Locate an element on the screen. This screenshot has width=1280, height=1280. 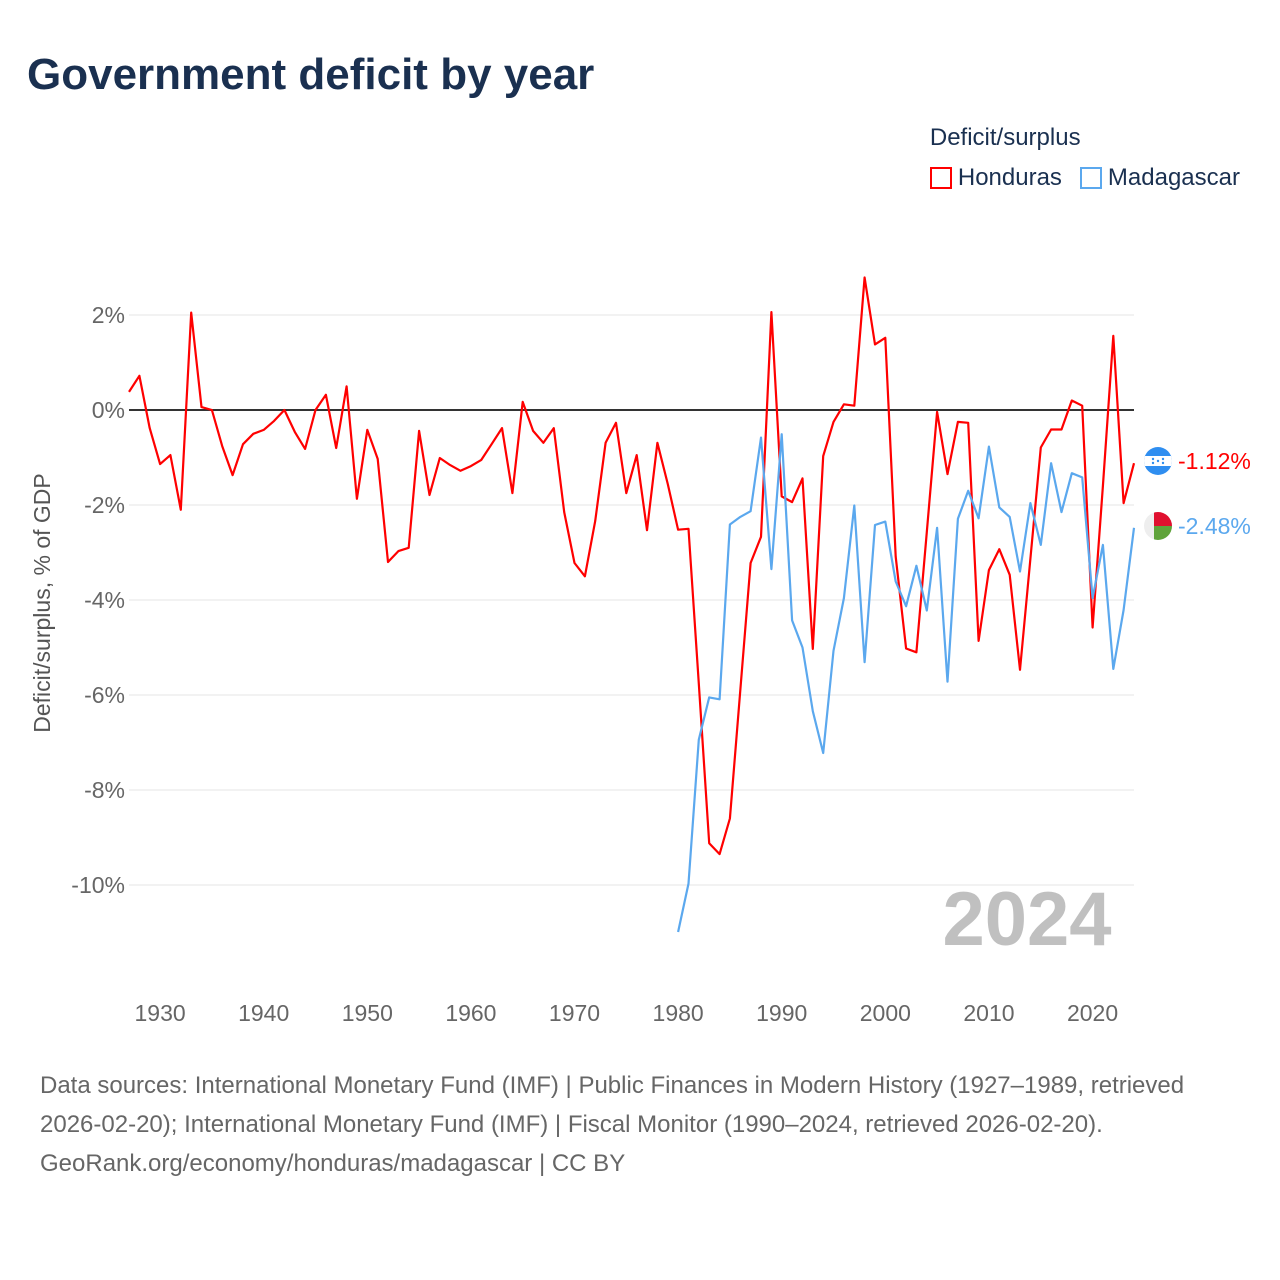
legend-swatch-madagascar is located at coordinates (1090, 178).